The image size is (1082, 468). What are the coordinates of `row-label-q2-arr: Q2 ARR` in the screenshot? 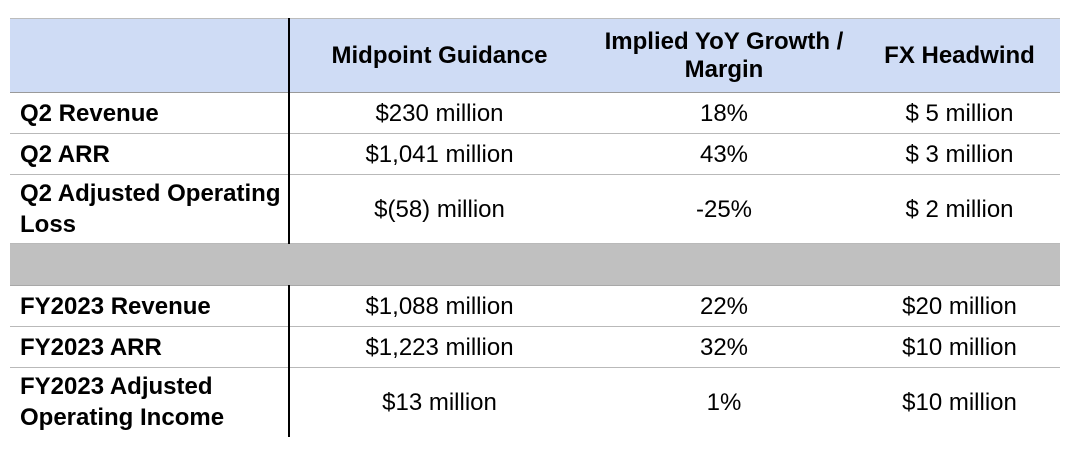 It's located at (150, 154).